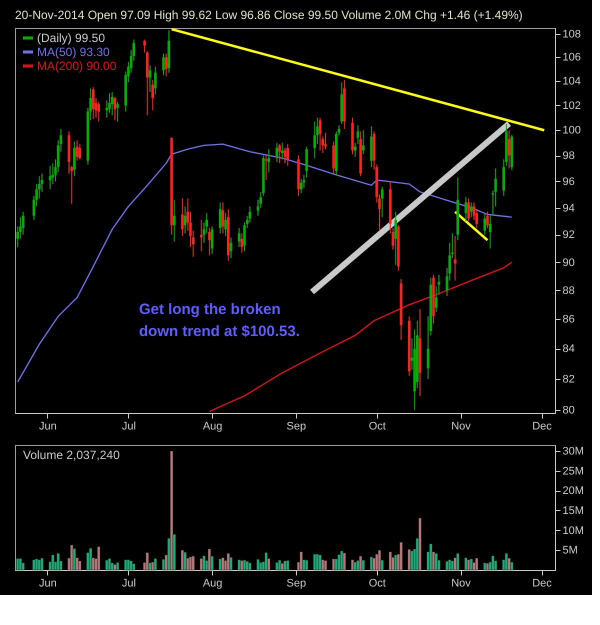 Image resolution: width=600 pixels, height=625 pixels. I want to click on legend-label: (Daily) 99.50, so click(71, 38).